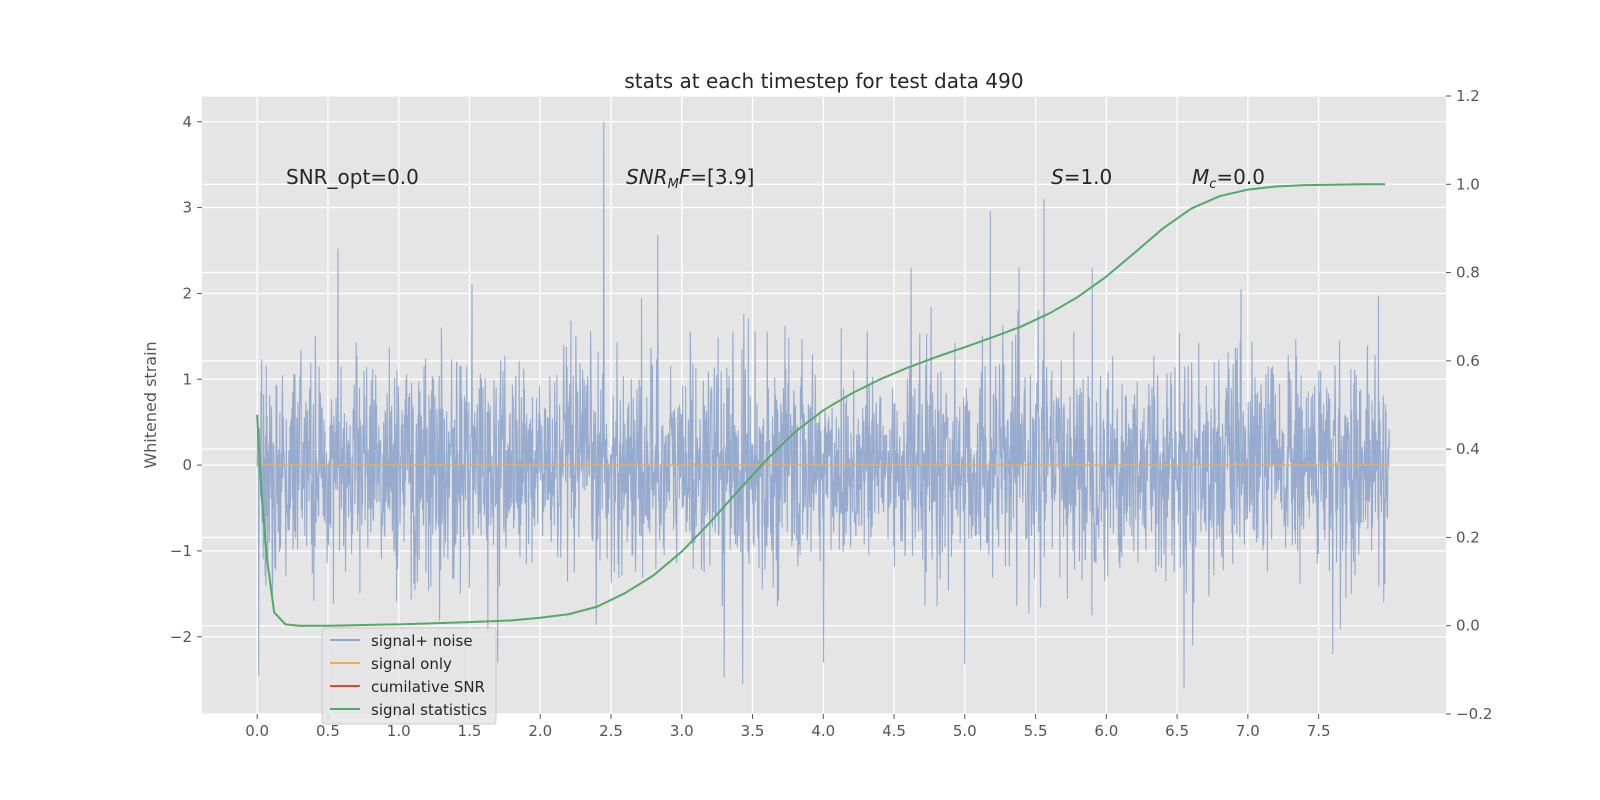  I want to click on y-tick-label: 2, so click(187, 293).